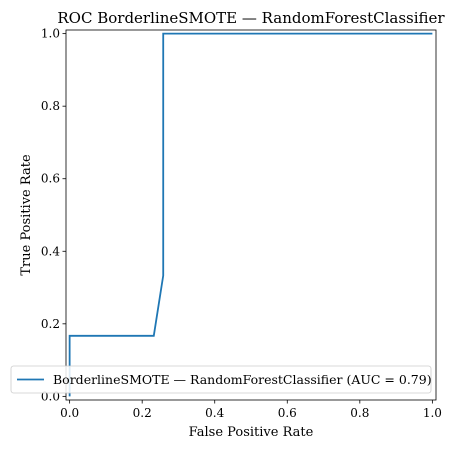 Image resolution: width=451 pixels, height=449 pixels. I want to click on x-tick-label: 0.8, so click(359, 413).